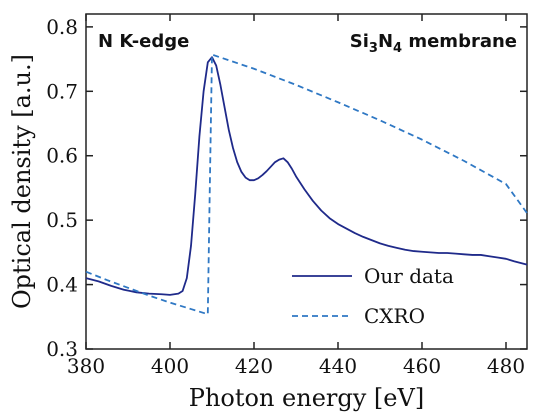  I want to click on x-tick-label: 440, so click(338, 366).